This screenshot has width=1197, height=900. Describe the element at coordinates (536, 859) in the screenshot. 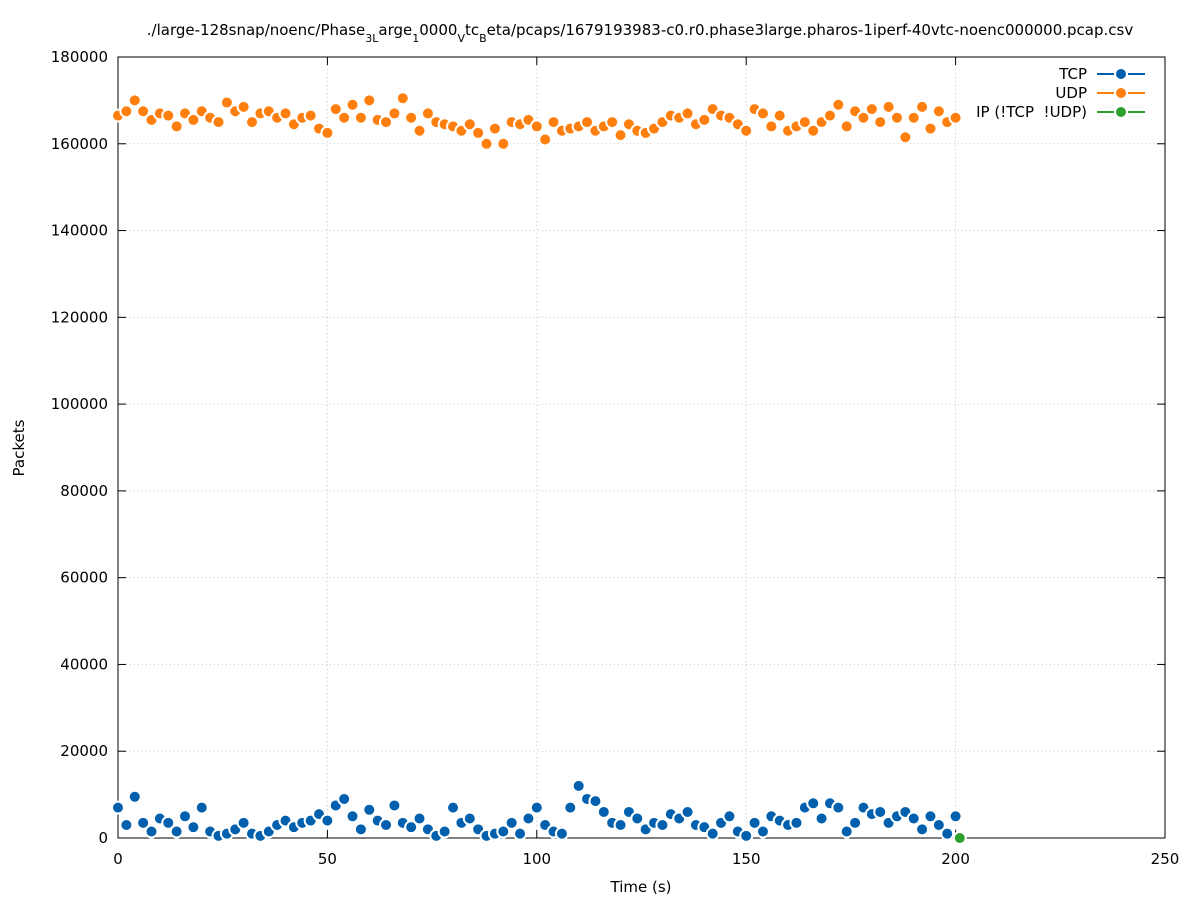

I see `x-tick-label: 100` at that location.